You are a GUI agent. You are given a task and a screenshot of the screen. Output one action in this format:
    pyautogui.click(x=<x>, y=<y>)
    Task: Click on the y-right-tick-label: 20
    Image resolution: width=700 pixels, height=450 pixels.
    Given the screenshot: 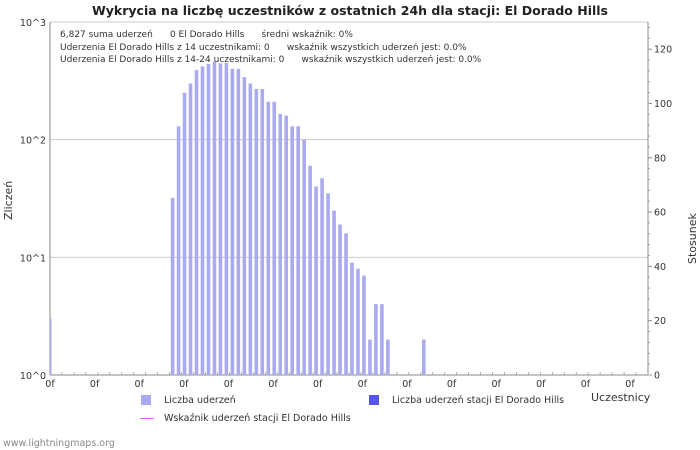 What is the action you would take?
    pyautogui.click(x=660, y=321)
    